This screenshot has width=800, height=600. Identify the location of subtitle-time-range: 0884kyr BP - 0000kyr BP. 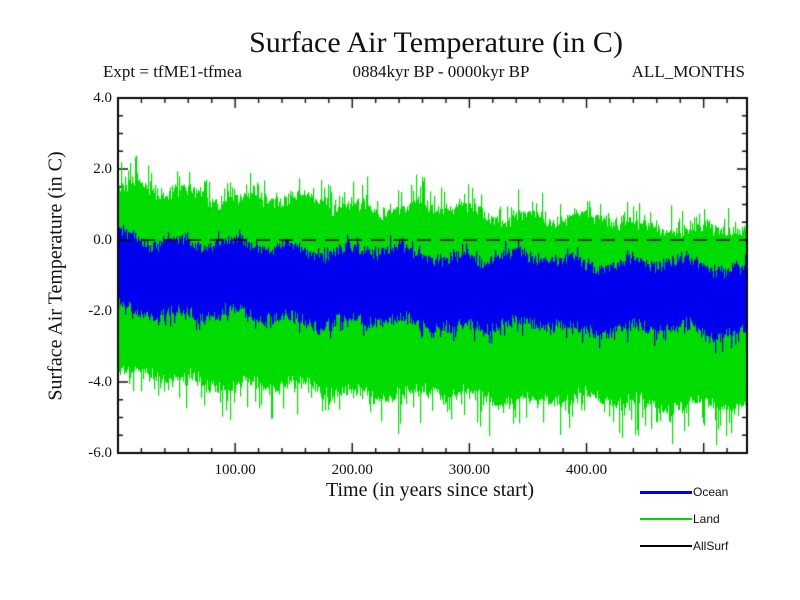
(441, 71).